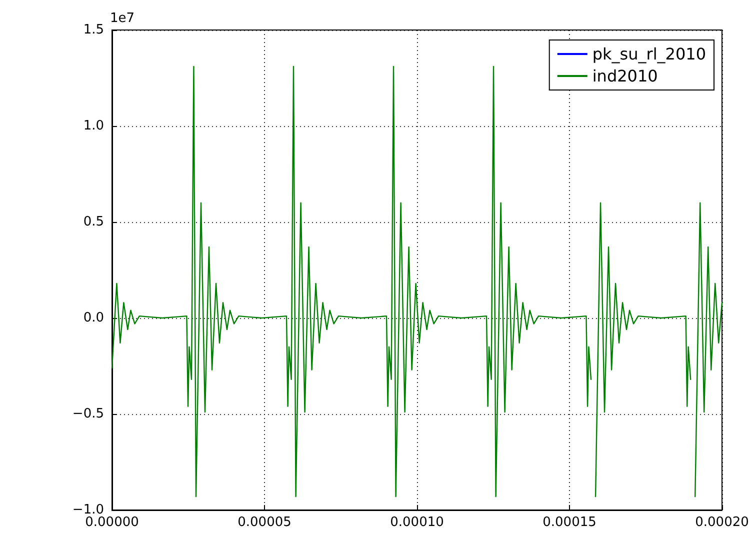 The image size is (756, 549). Describe the element at coordinates (88, 414) in the screenshot. I see `y-tick-label: −0.5` at that location.